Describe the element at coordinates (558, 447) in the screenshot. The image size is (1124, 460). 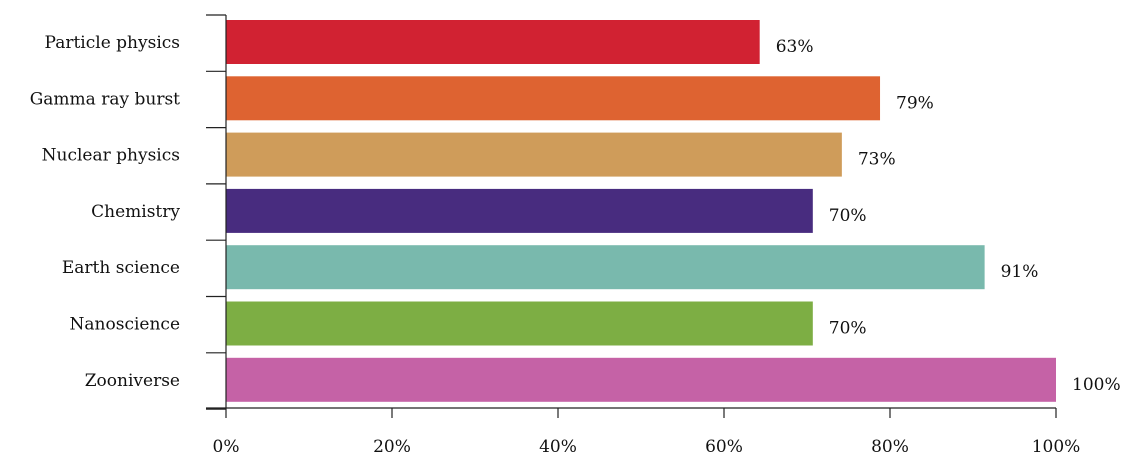
I see `x-tick-label: 40%` at that location.